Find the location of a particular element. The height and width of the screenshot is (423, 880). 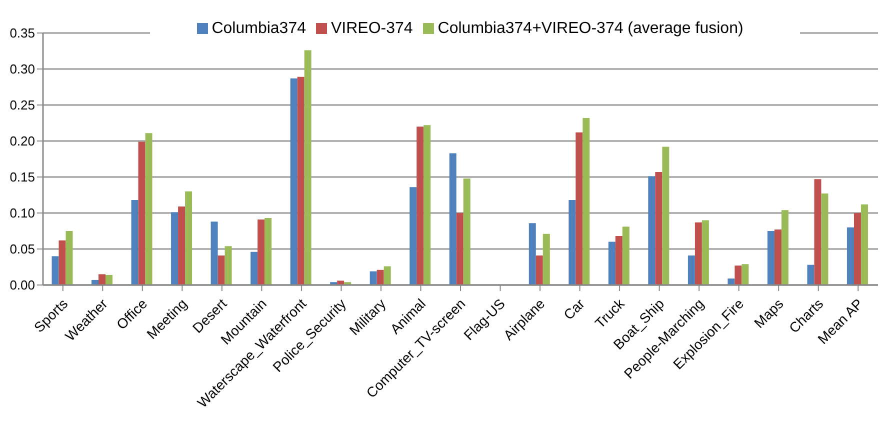

legend-label: Columbia374+VIREO-374 (average fusion) is located at coordinates (591, 28).